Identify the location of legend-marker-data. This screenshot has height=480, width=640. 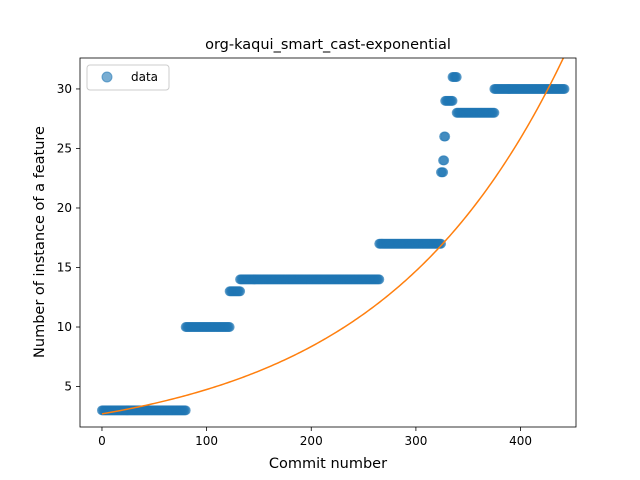
(107, 77).